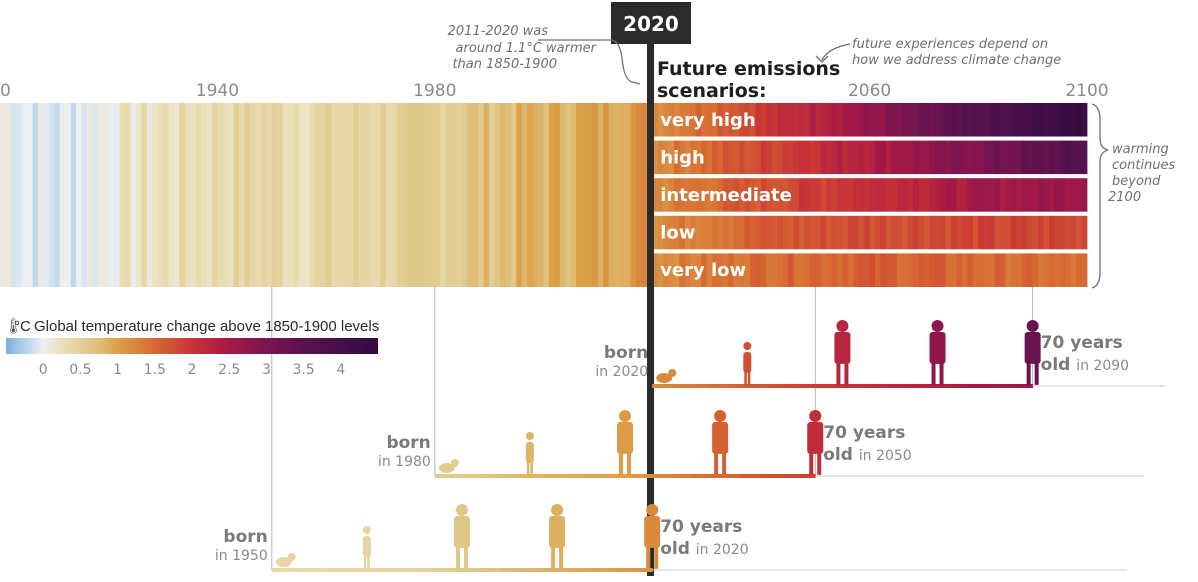 The image size is (1198, 582). Describe the element at coordinates (1100, 196) in the screenshot. I see `beyond-bracket` at that location.